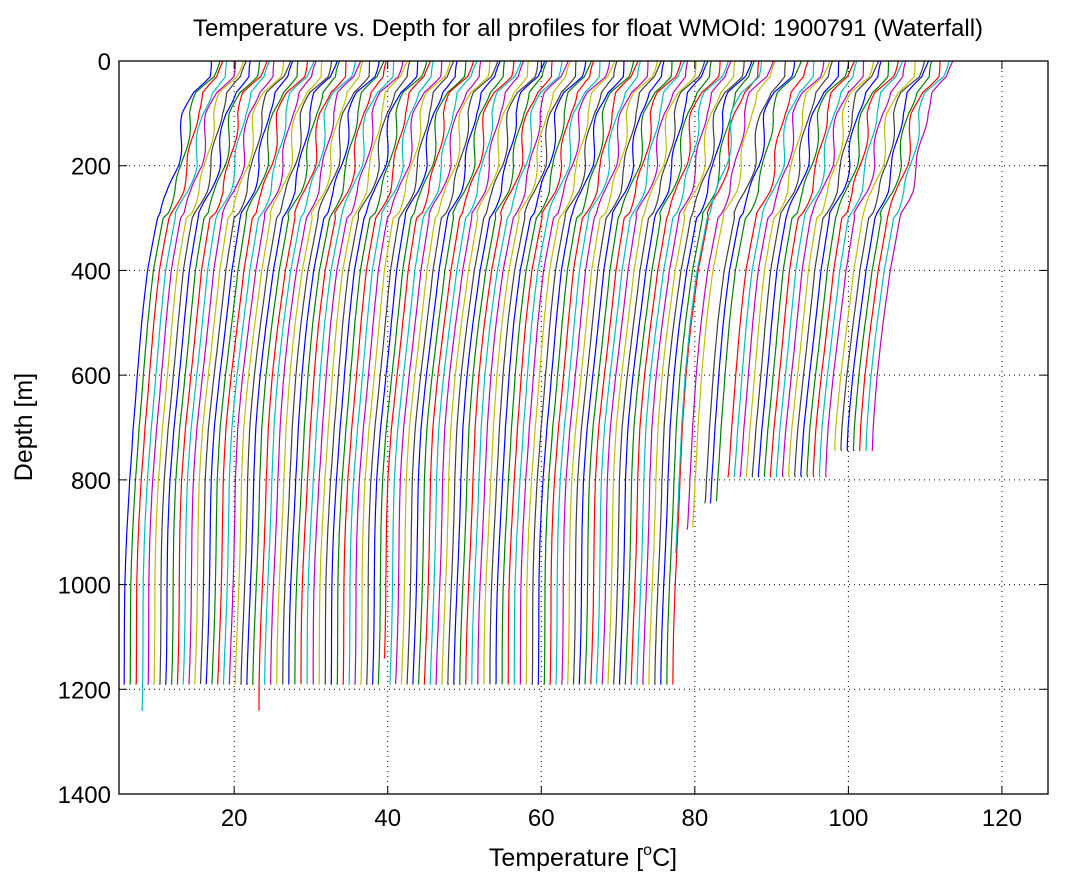 The width and height of the screenshot is (1071, 879). What do you see at coordinates (387, 818) in the screenshot?
I see `x-tick-label: 40` at bounding box center [387, 818].